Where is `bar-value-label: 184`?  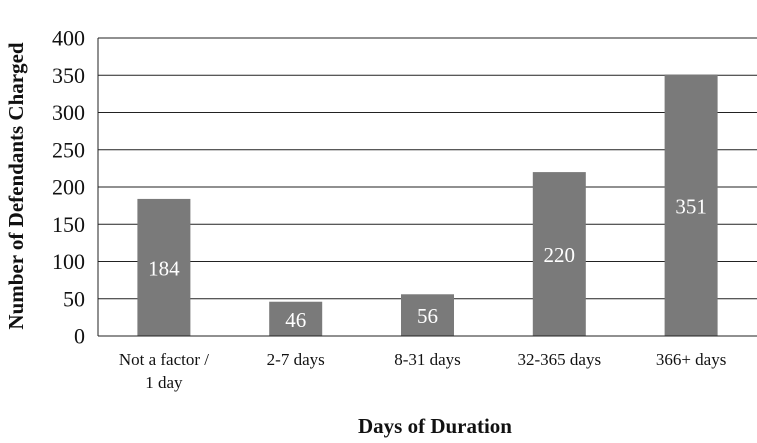
bar-value-label: 184 is located at coordinates (164, 268).